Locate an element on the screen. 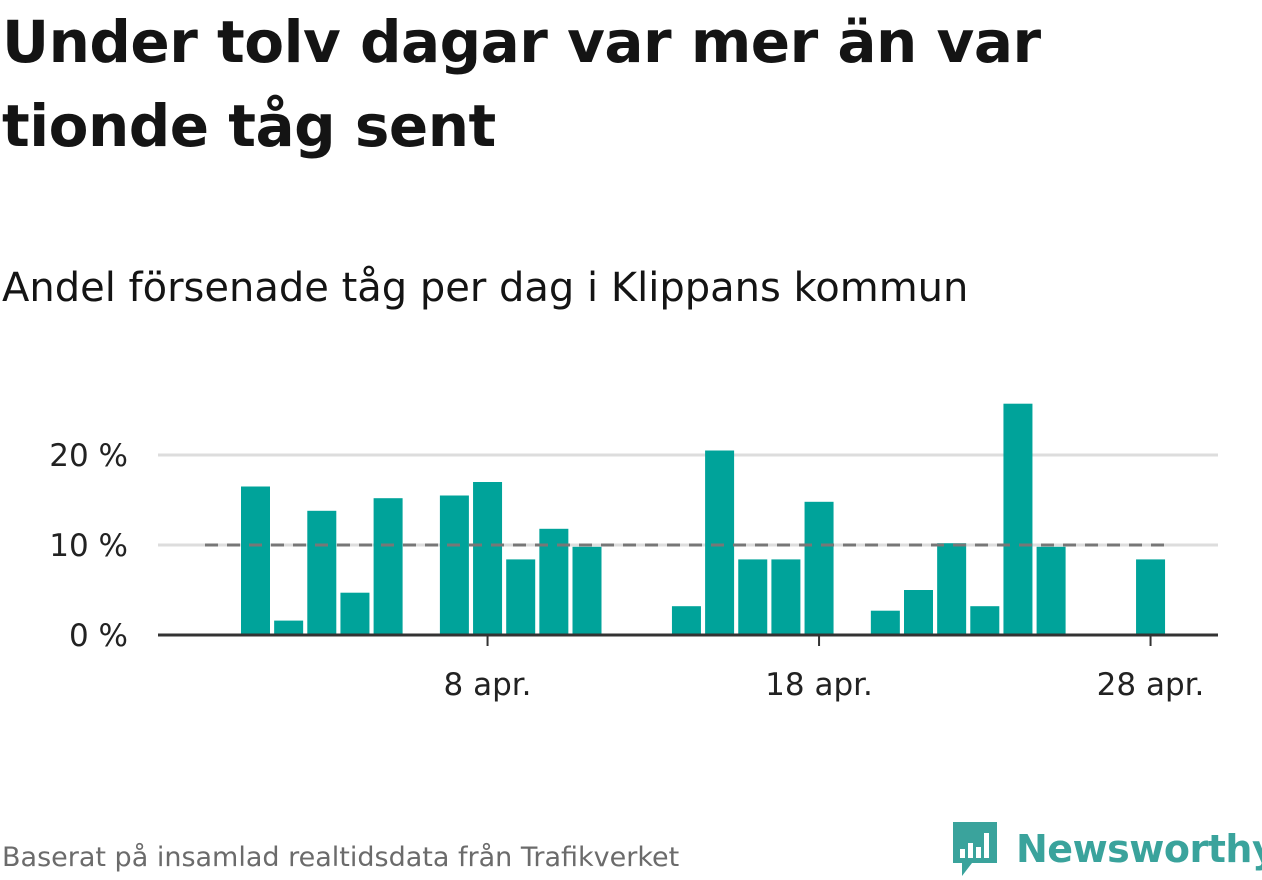  newsworthy-logo-icon is located at coordinates (975, 849).